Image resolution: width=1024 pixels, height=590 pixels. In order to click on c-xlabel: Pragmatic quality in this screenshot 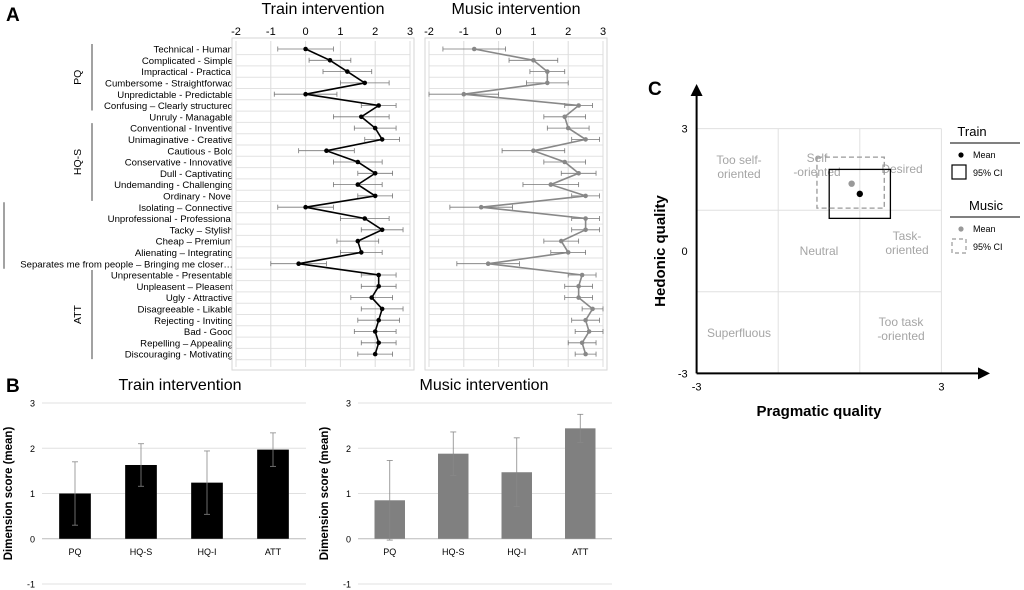, I will do `click(819, 411)`.